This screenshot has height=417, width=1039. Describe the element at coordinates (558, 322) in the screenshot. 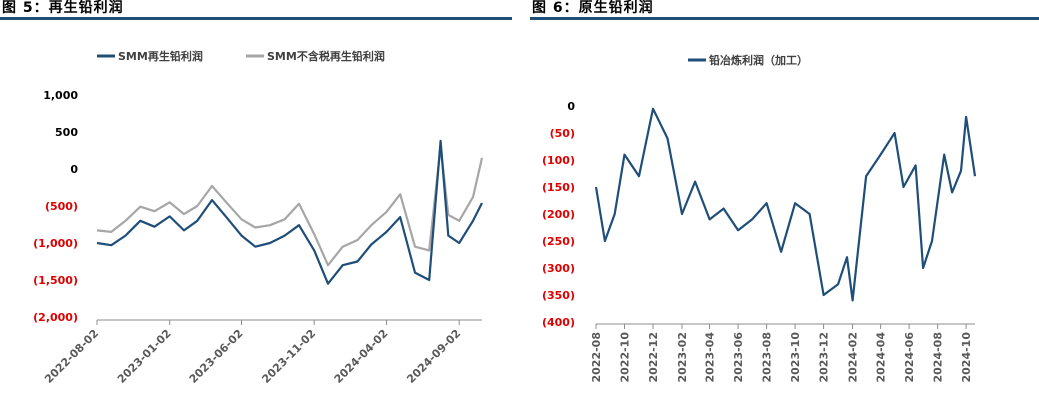

I see `y-tick-label: (400)` at that location.